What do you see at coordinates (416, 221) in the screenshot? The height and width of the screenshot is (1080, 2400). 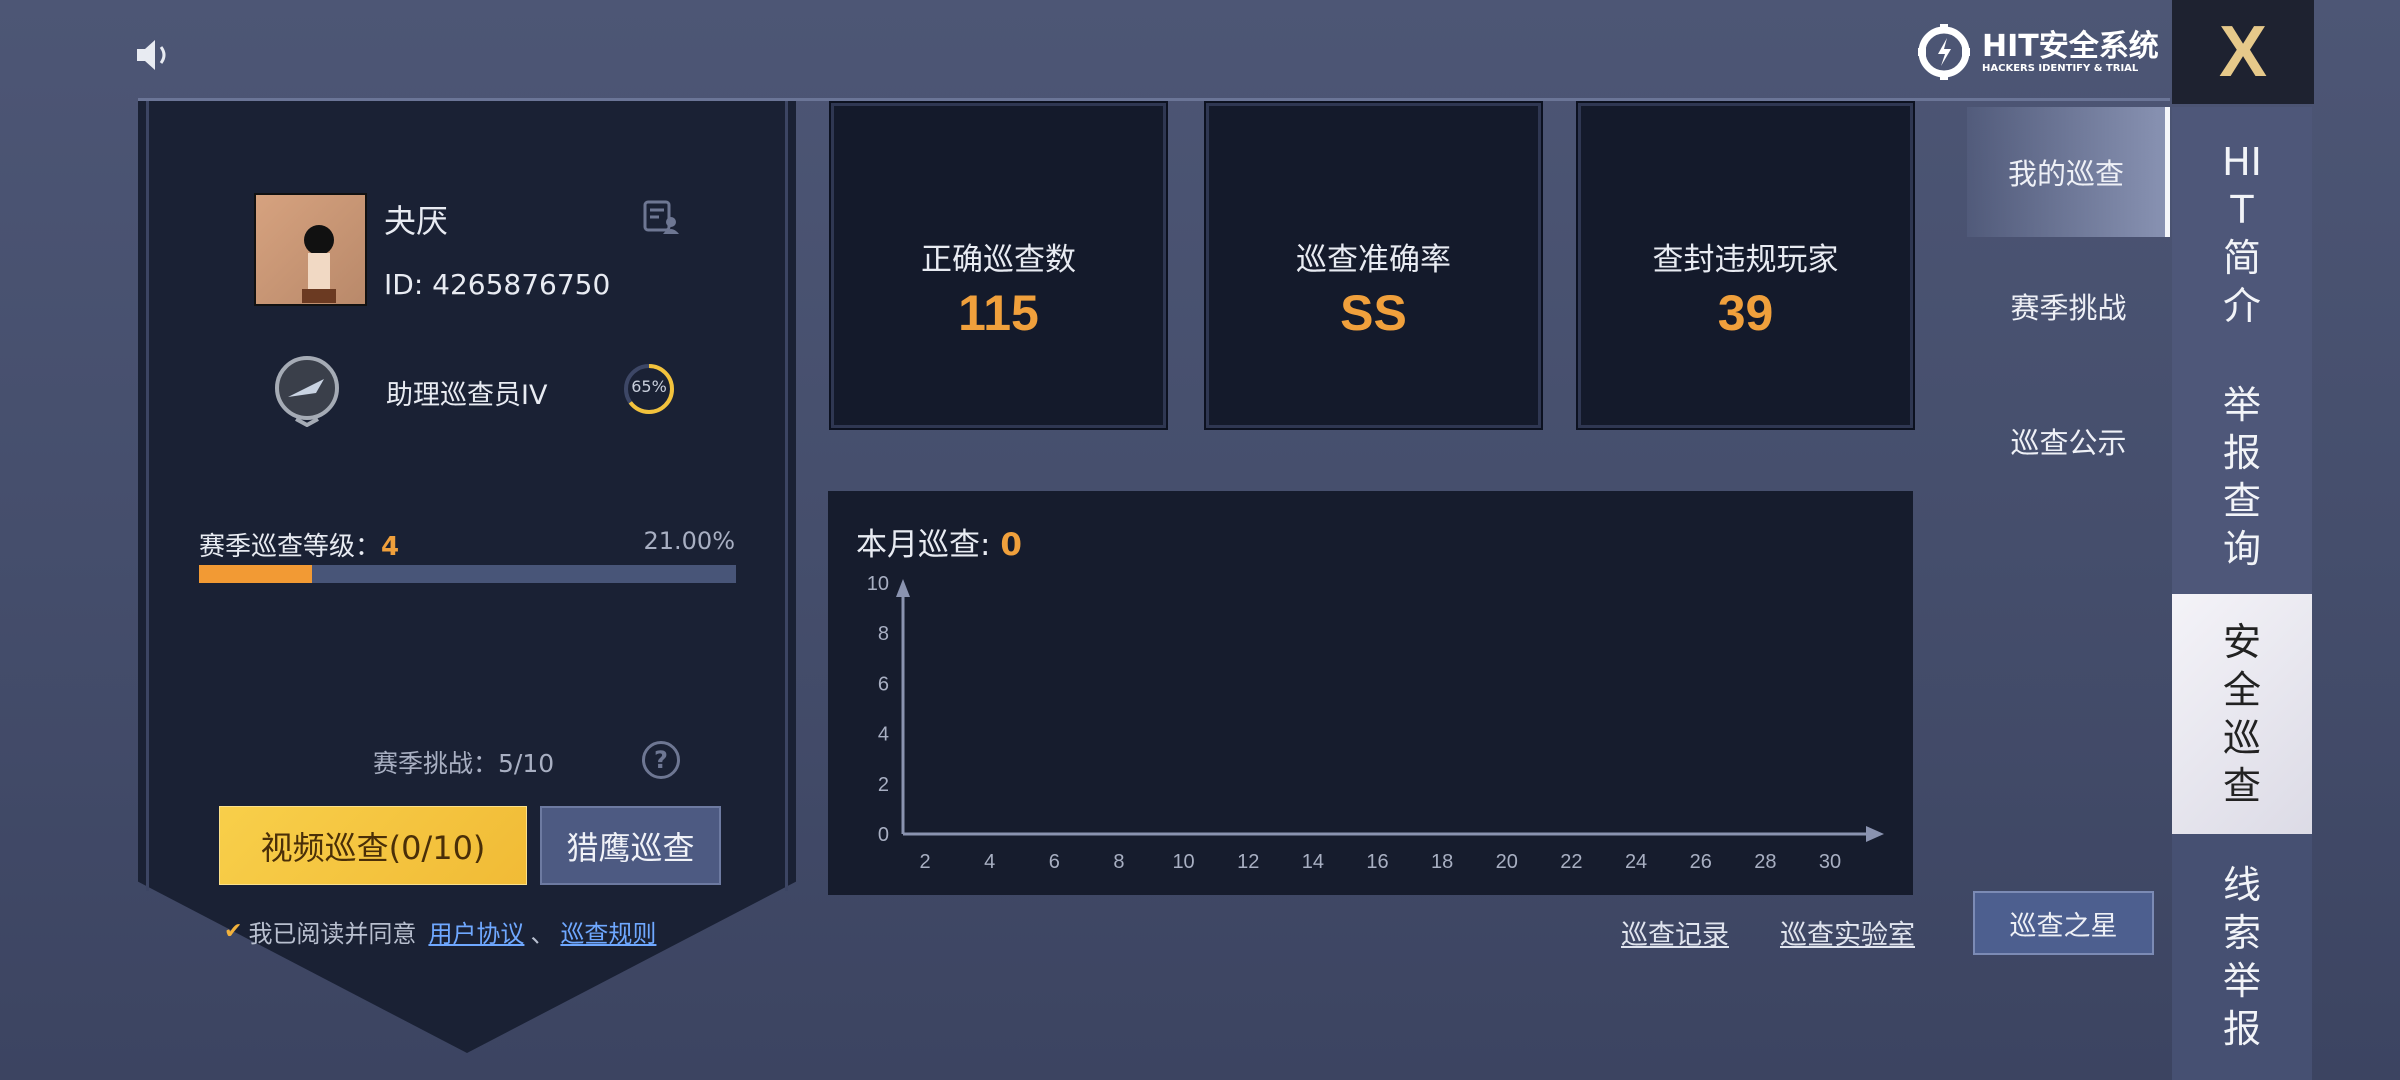 I see `player-name: 夬厌` at bounding box center [416, 221].